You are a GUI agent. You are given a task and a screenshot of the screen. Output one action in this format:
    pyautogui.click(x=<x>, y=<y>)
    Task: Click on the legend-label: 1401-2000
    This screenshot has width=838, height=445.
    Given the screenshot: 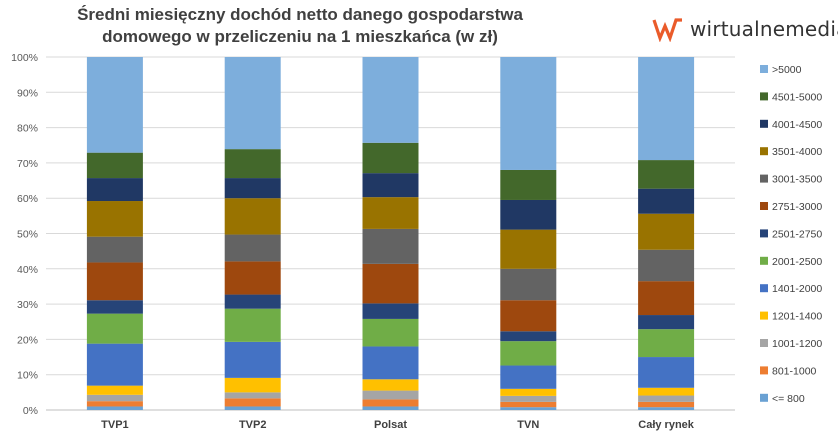 What is the action you would take?
    pyautogui.click(x=797, y=289)
    